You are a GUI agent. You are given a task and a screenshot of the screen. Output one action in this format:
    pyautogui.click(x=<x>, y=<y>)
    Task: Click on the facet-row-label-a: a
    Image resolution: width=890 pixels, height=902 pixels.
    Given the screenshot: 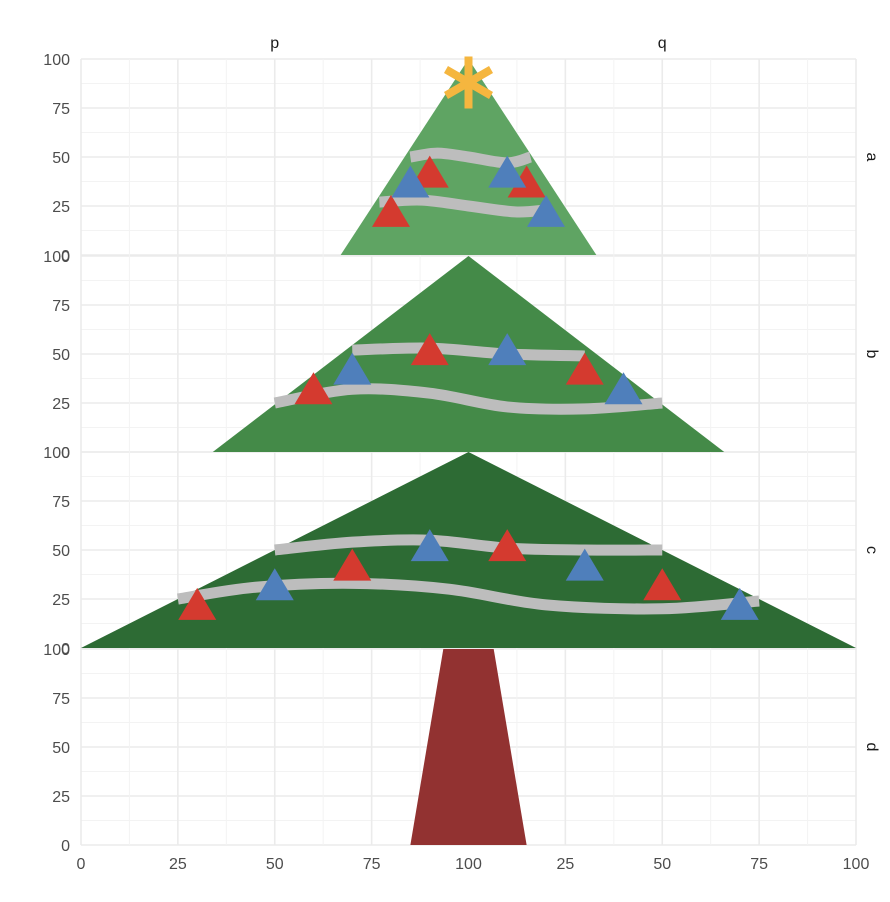 What is the action you would take?
    pyautogui.click(x=871, y=157)
    